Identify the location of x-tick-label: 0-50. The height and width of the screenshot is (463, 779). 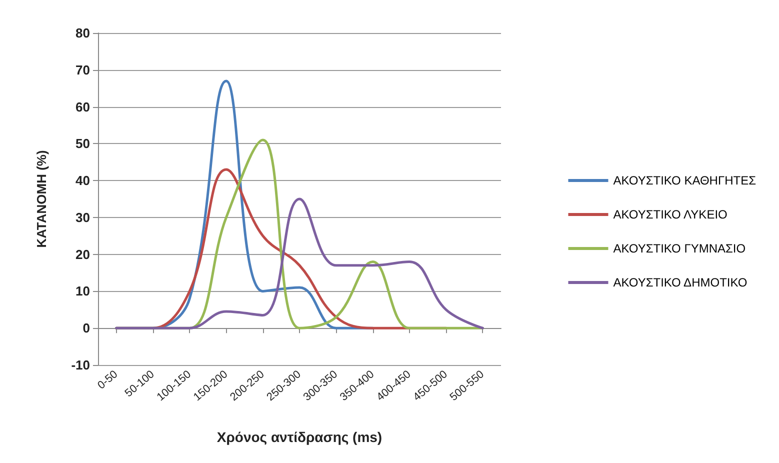
(108, 380).